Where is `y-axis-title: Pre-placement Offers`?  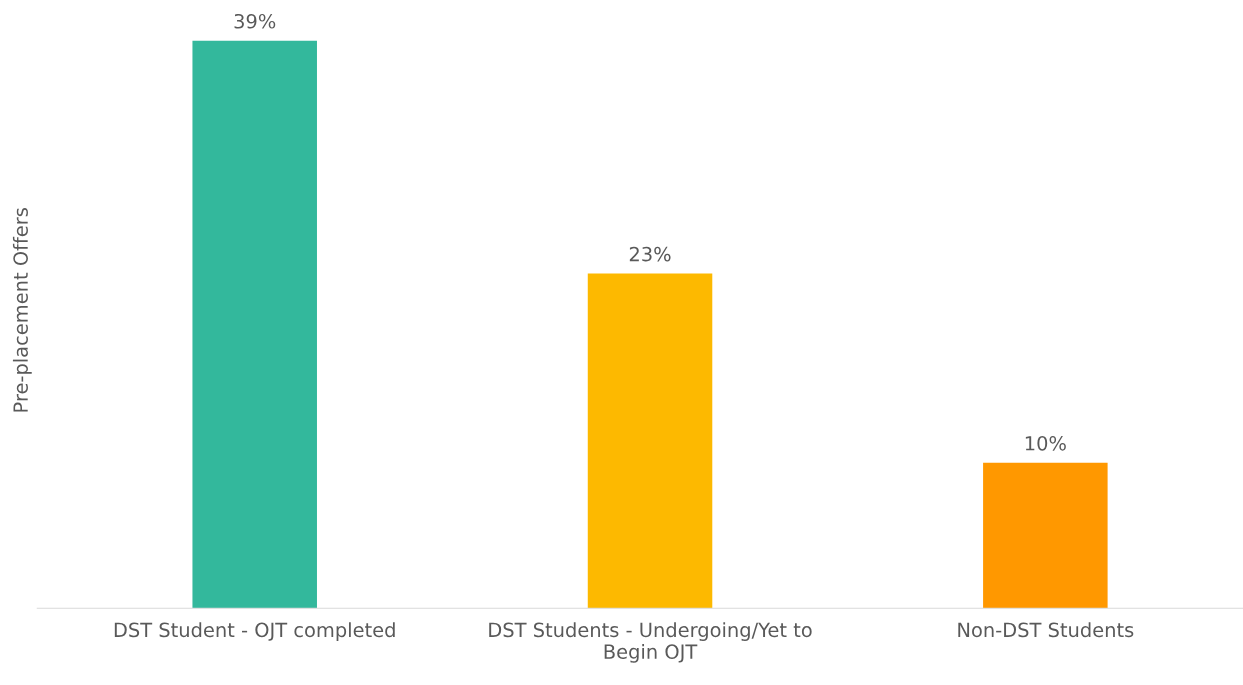
y-axis-title: Pre-placement Offers is located at coordinates (22, 310).